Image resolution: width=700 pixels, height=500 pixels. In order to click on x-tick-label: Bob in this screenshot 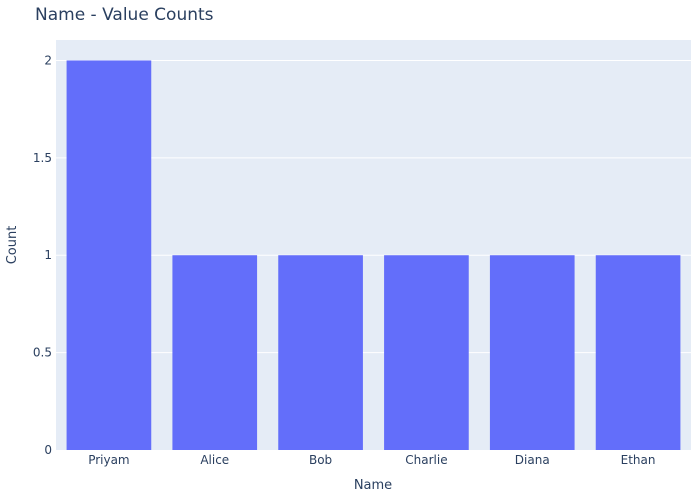, I will do `click(320, 460)`.